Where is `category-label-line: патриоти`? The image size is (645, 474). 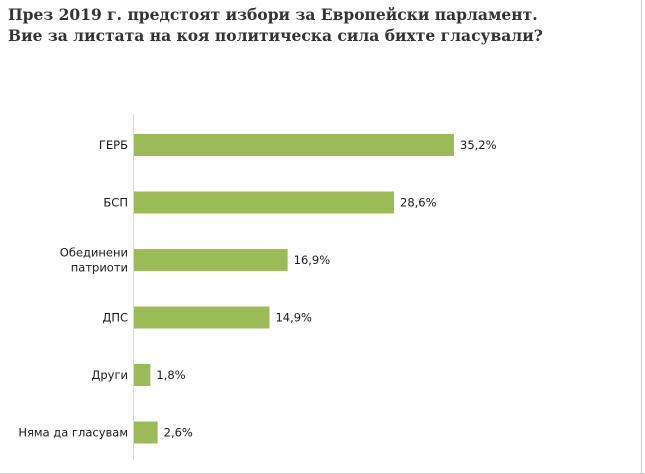 category-label-line: патриоти is located at coordinates (99, 268).